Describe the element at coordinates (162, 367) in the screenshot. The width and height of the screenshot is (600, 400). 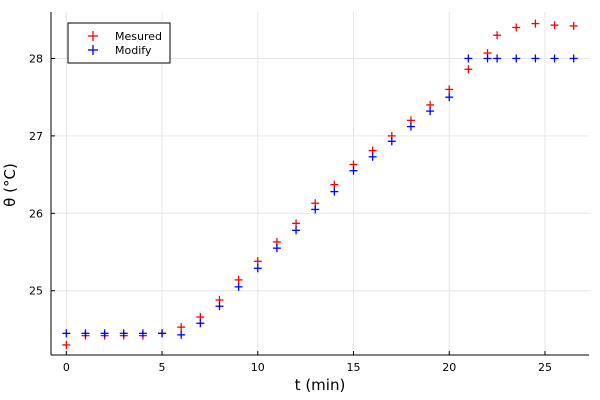
I see `x-tick-label: 5` at that location.